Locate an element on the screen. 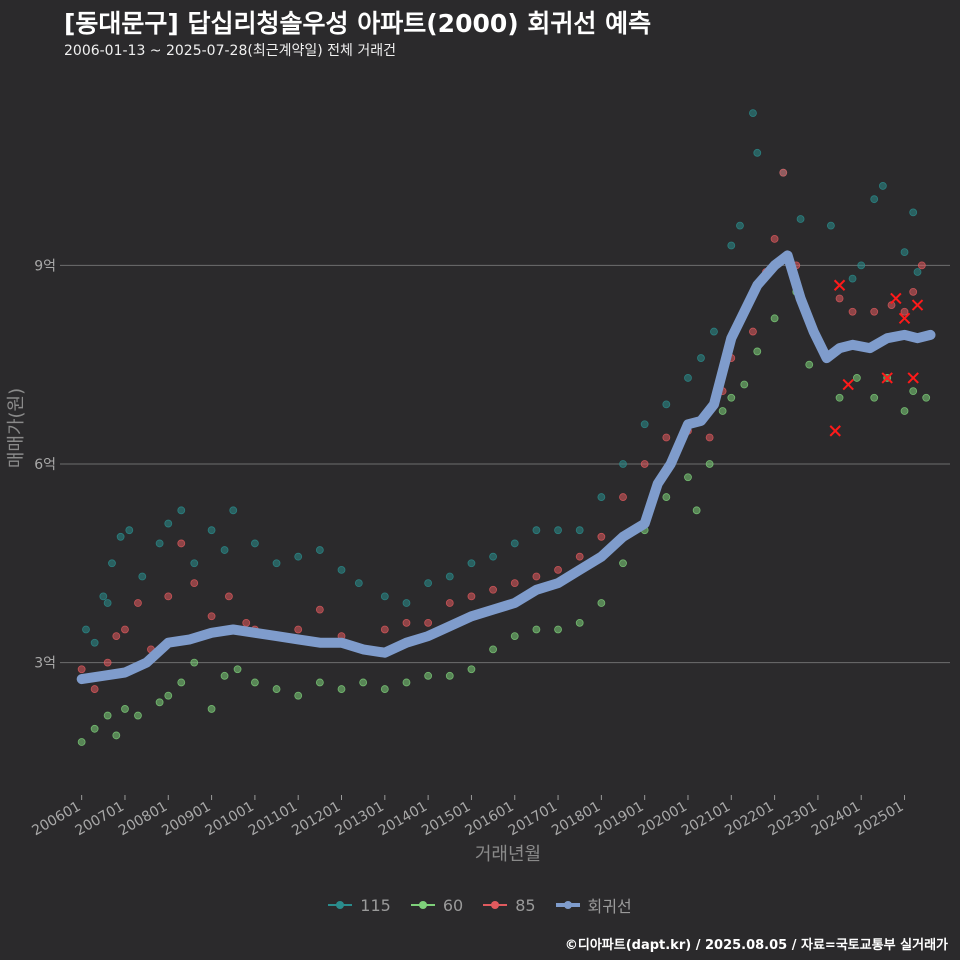 Image resolution: width=960 pixels, height=960 pixels. legend-item-115: 115 is located at coordinates (359, 905).